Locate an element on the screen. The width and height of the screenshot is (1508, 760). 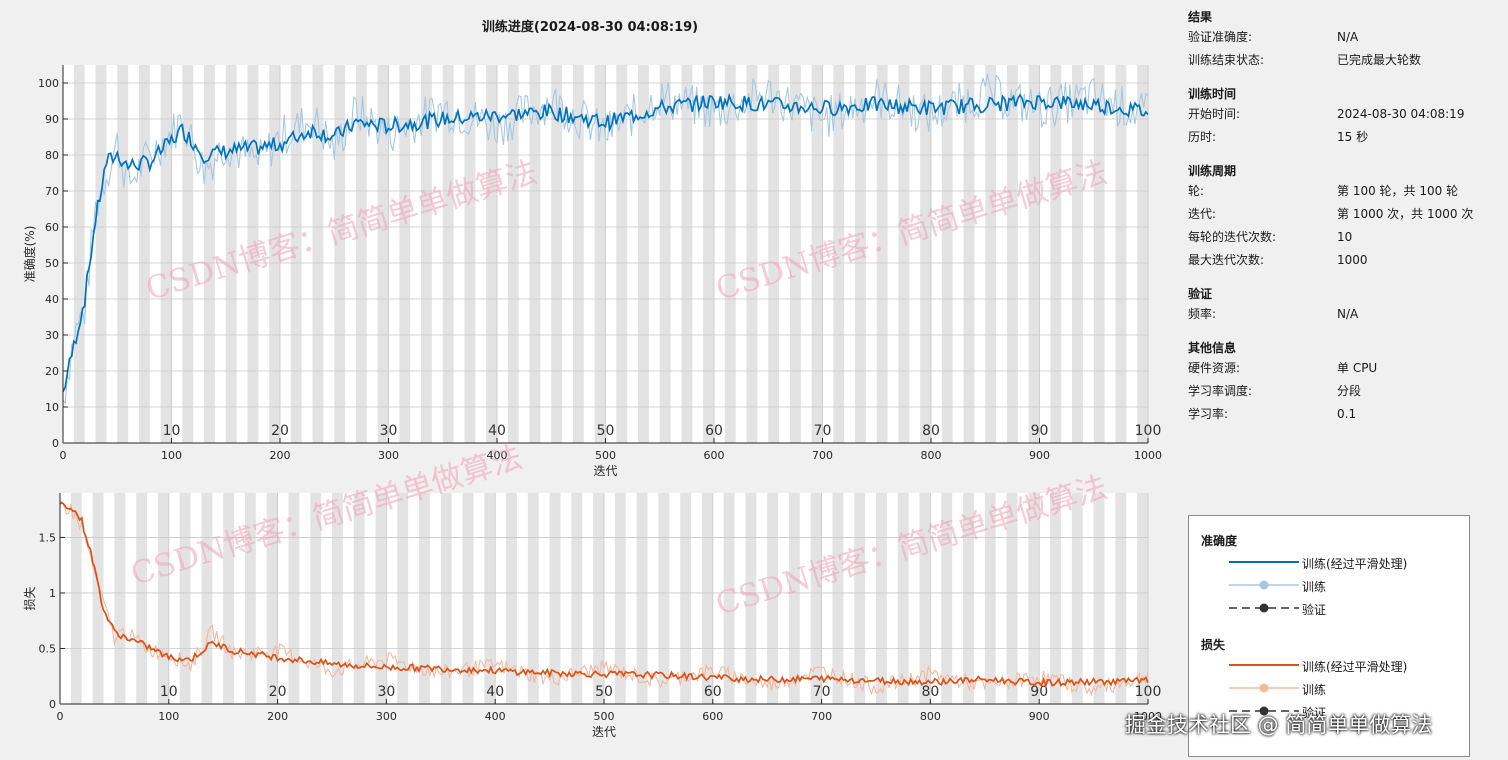
epoch-label: 20 is located at coordinates (280, 431).